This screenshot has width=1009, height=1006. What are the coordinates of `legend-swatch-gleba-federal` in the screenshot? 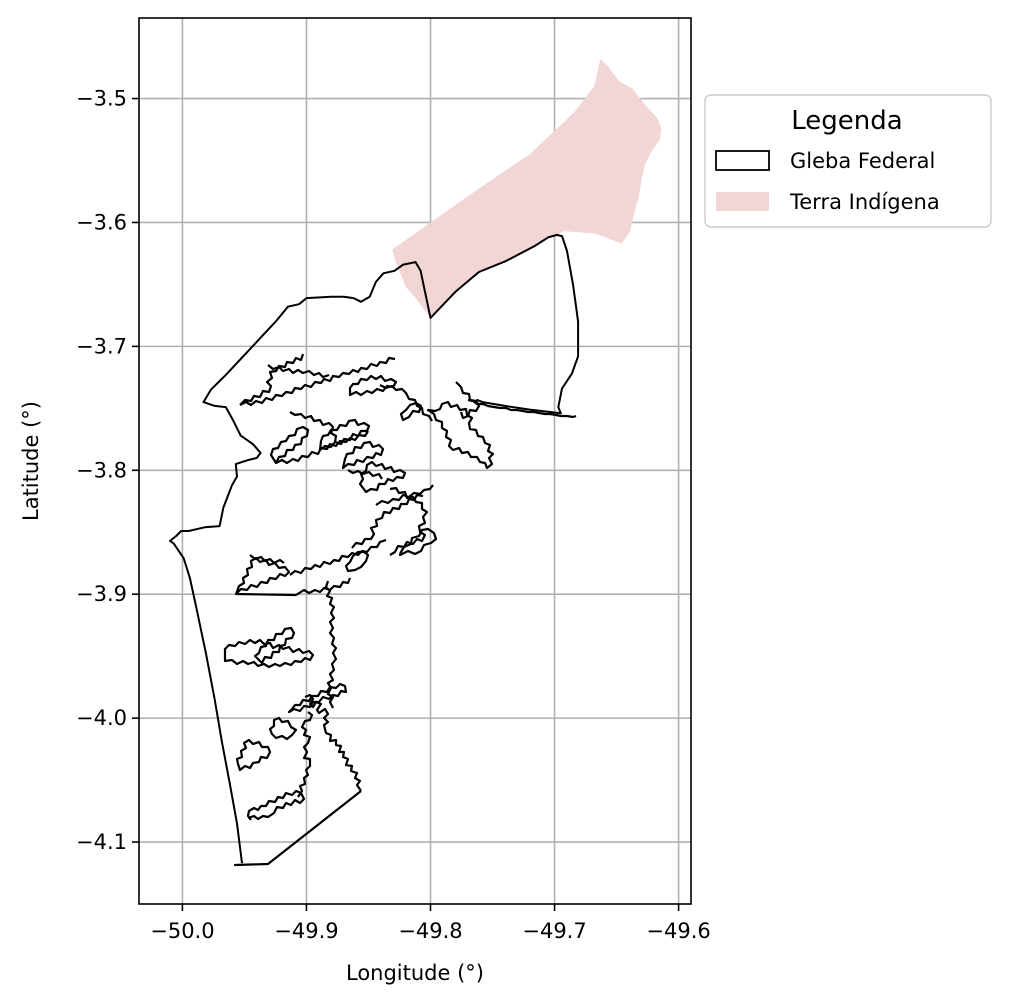 It's located at (742, 160).